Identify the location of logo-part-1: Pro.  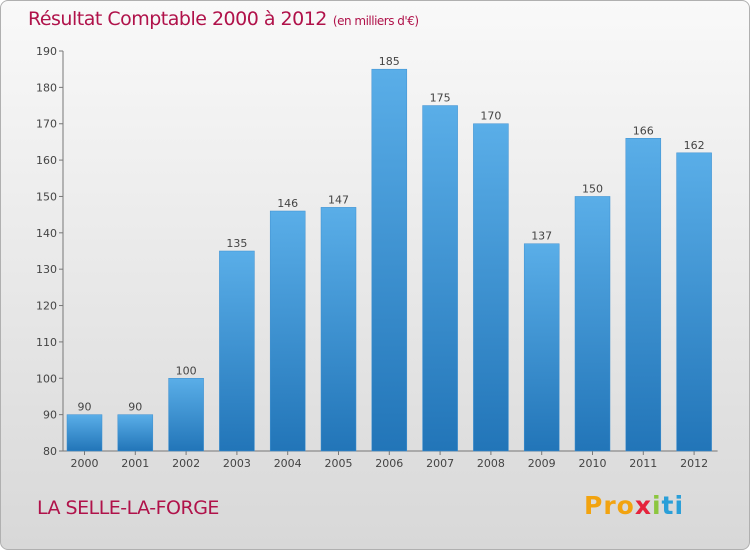
(609, 505).